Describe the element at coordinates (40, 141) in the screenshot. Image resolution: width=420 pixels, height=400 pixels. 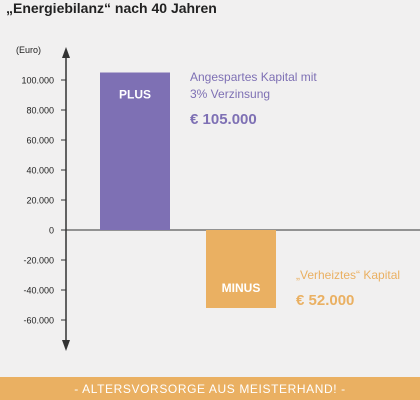
I see `y-tick-label: 60.000` at that location.